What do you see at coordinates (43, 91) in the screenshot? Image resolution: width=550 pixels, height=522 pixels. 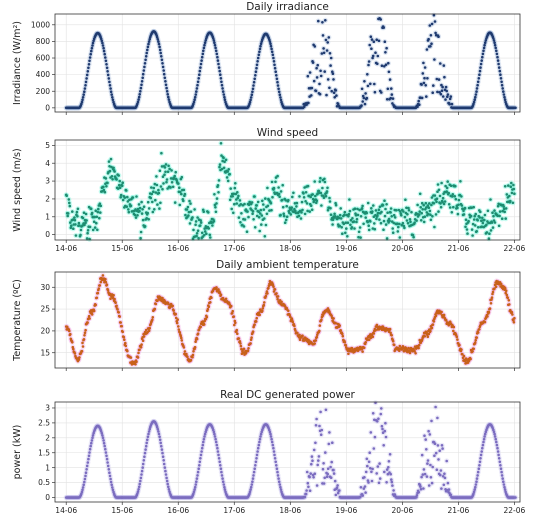 I see `y-tick-label: 200` at bounding box center [43, 91].